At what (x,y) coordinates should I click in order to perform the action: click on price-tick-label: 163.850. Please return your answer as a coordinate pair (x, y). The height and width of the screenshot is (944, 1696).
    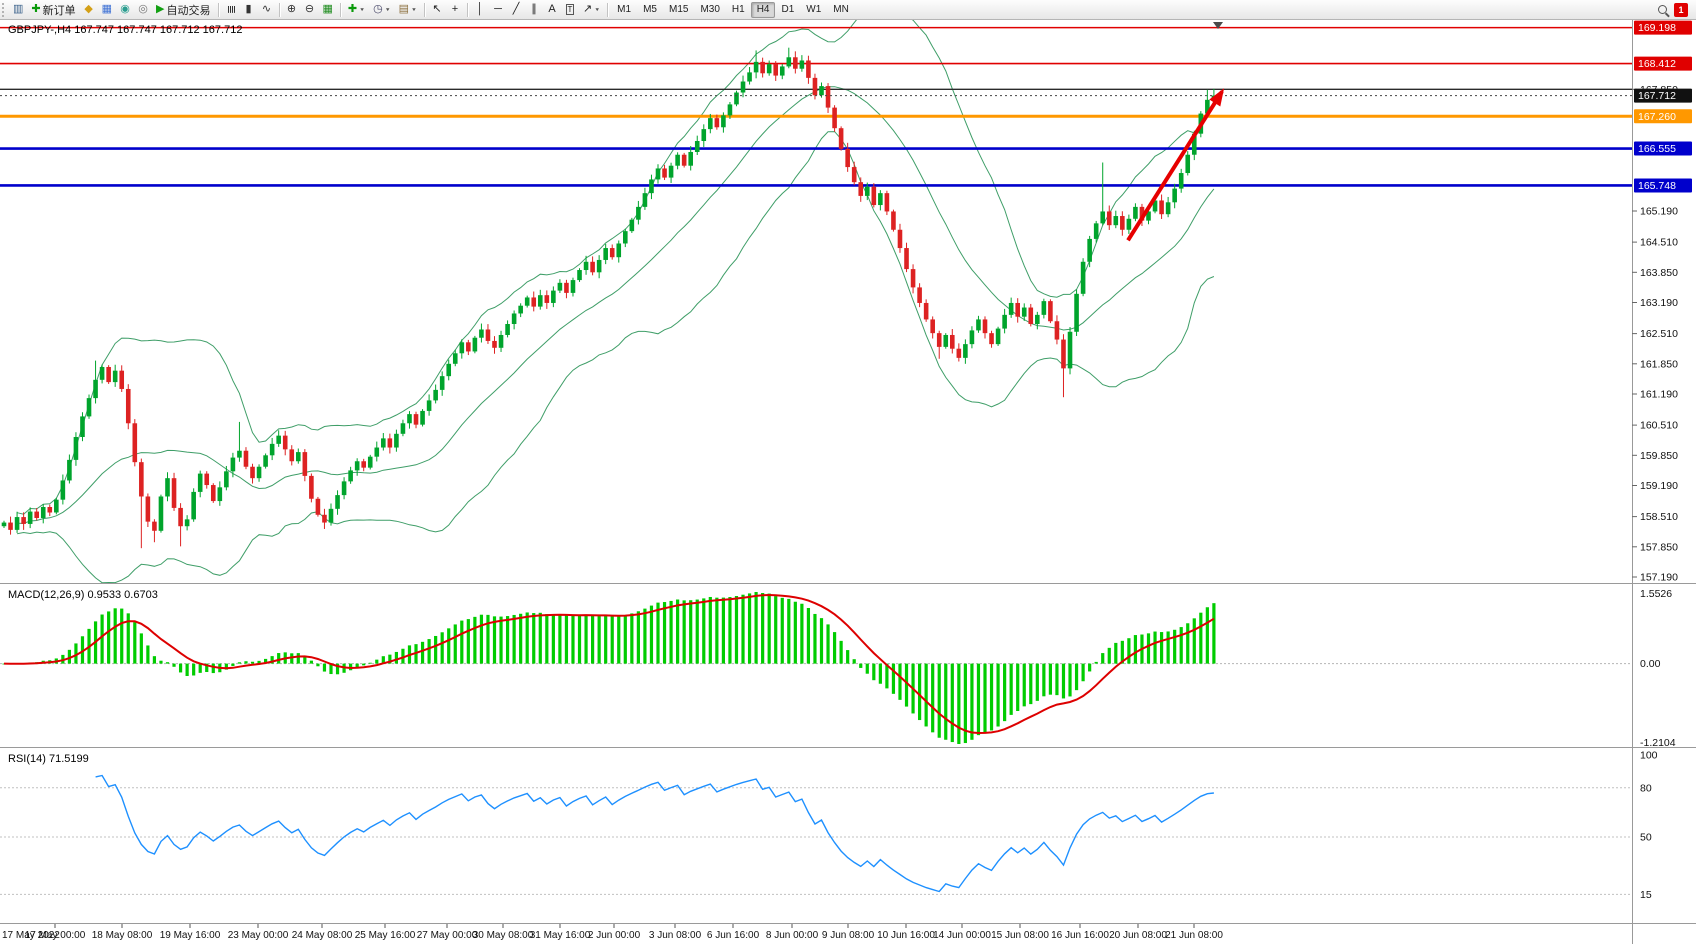
    Looking at the image, I should click on (1659, 273).